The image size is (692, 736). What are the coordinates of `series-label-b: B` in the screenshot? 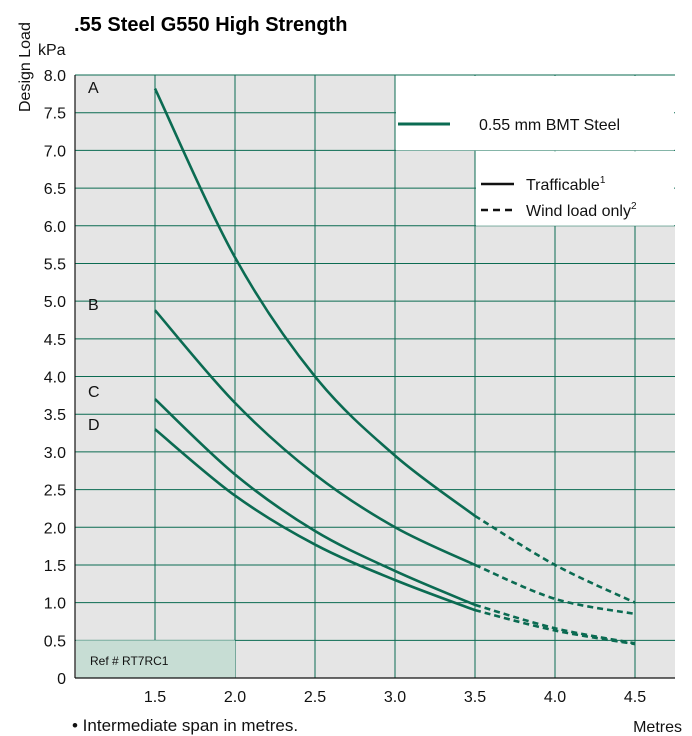 It's located at (93, 305).